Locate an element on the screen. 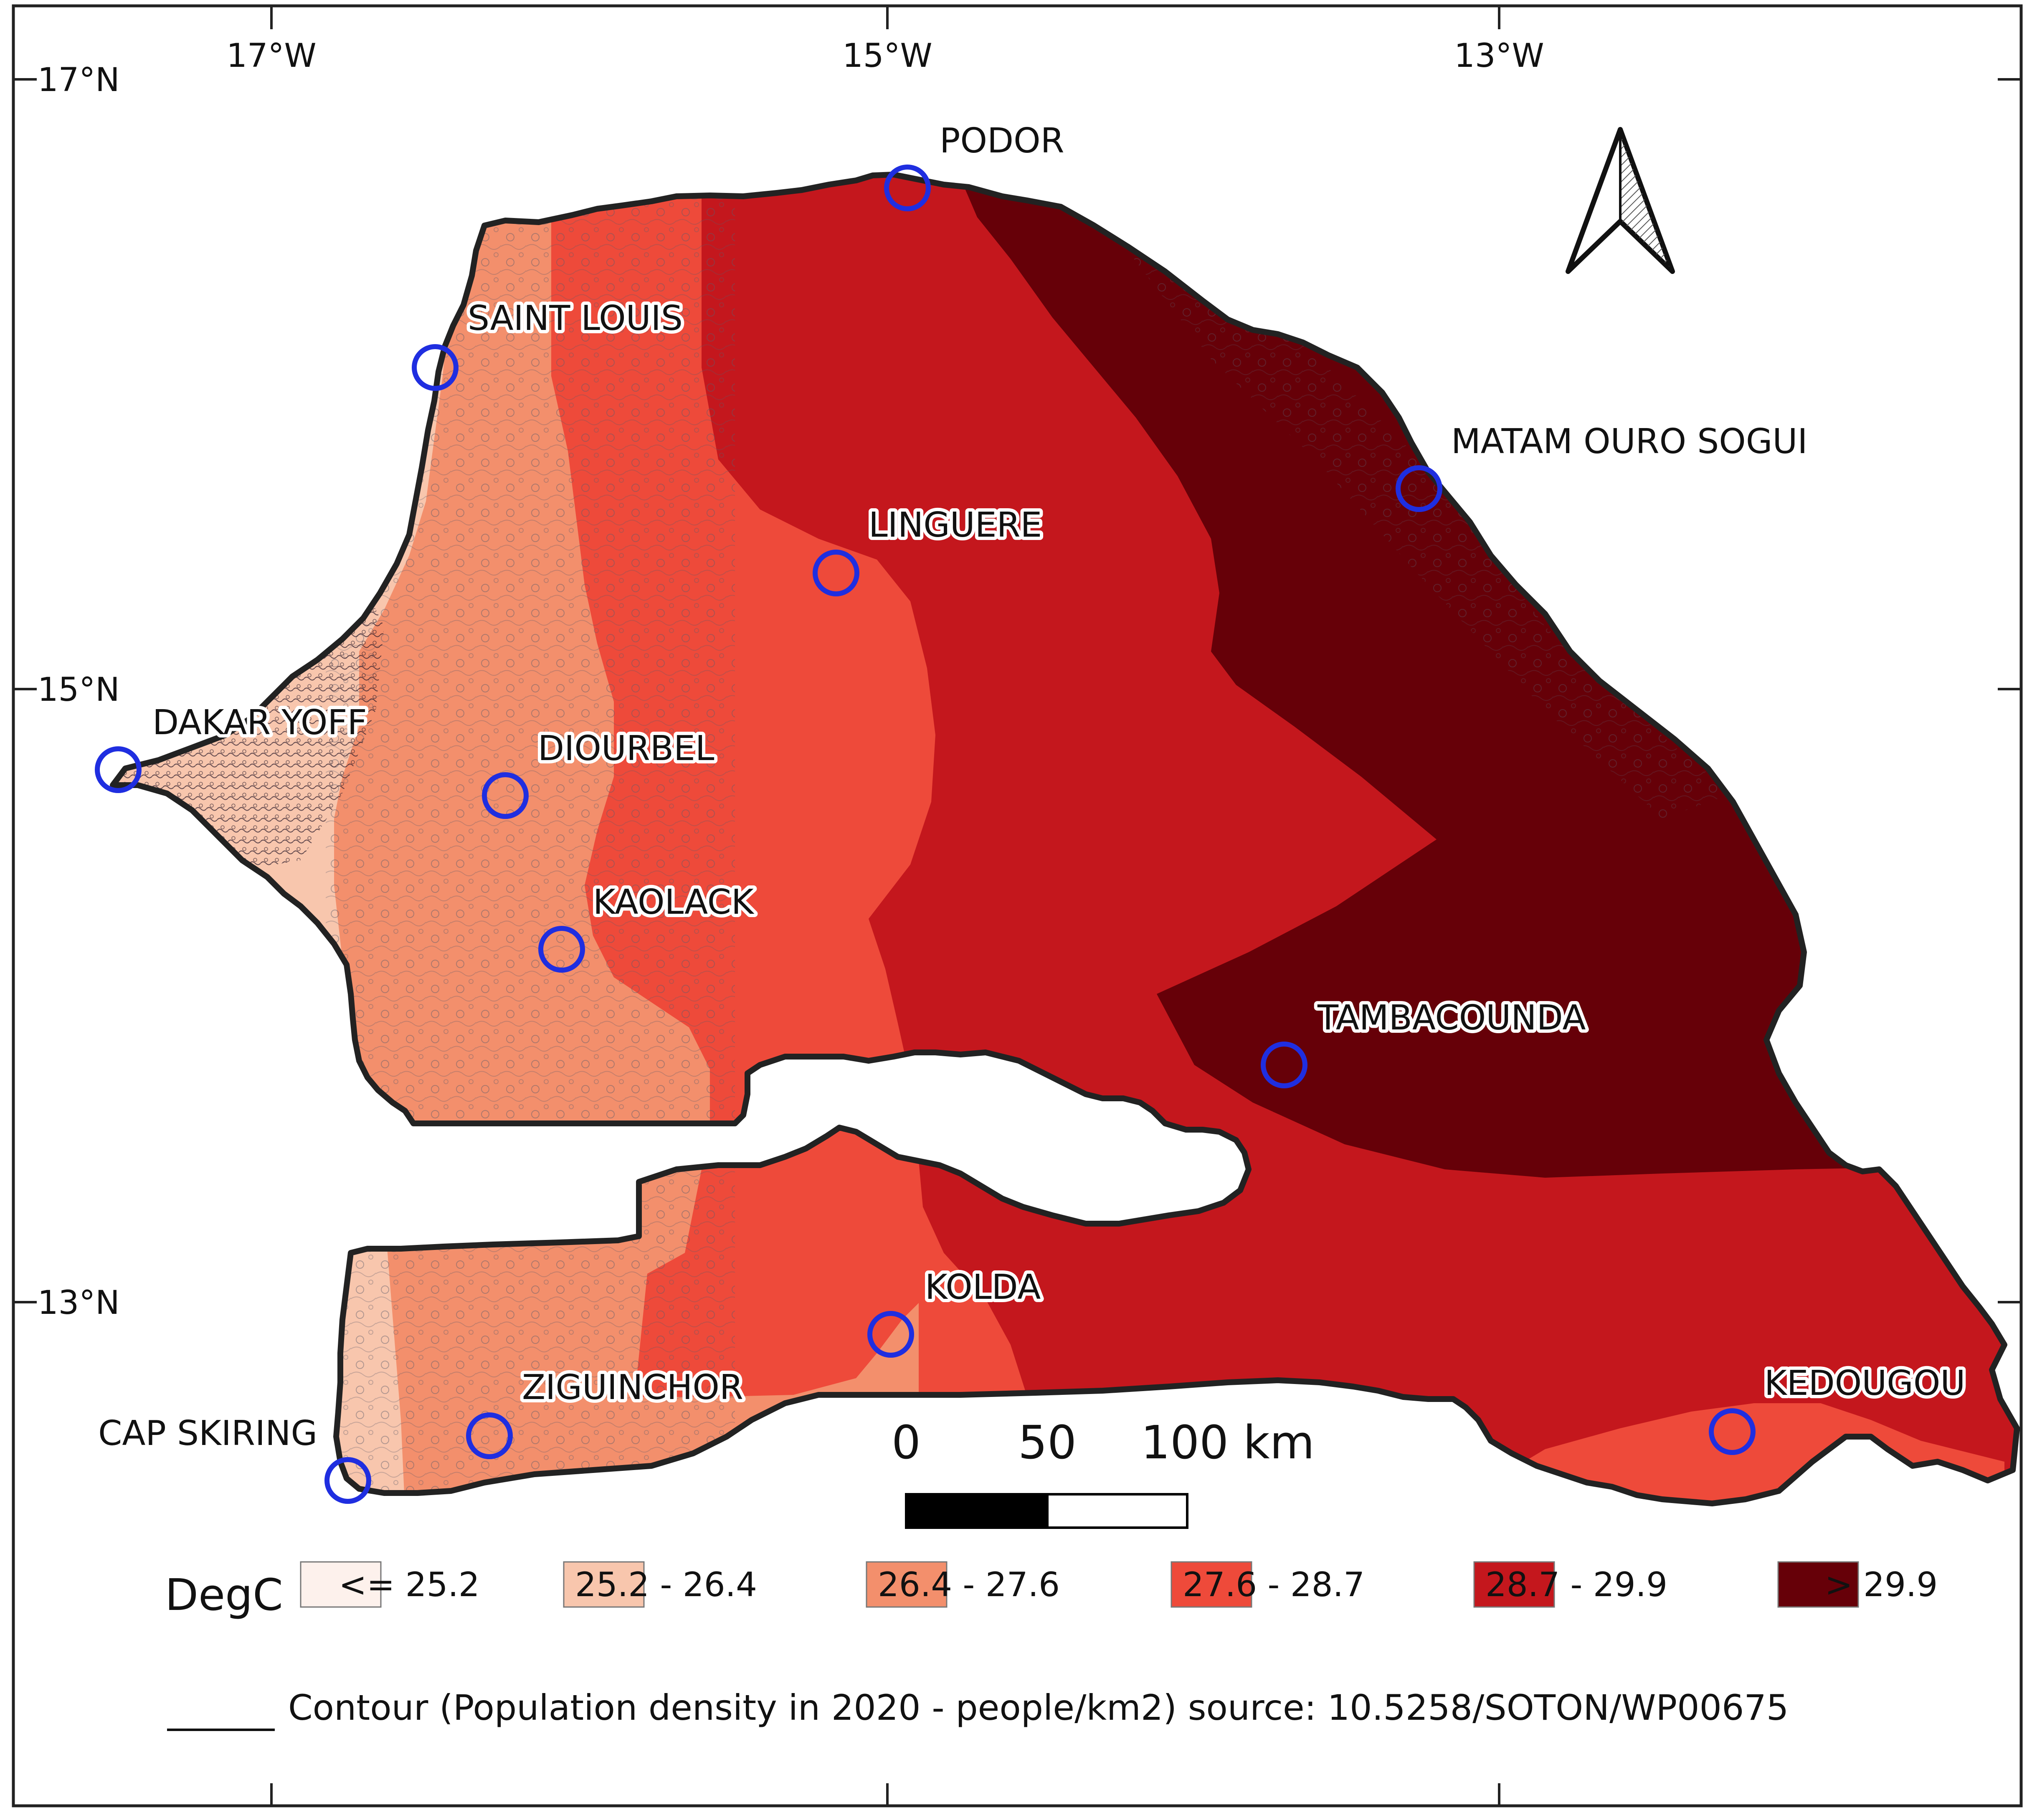 This screenshot has width=2032, height=1820. legend-title: DegC is located at coordinates (224, 1594).